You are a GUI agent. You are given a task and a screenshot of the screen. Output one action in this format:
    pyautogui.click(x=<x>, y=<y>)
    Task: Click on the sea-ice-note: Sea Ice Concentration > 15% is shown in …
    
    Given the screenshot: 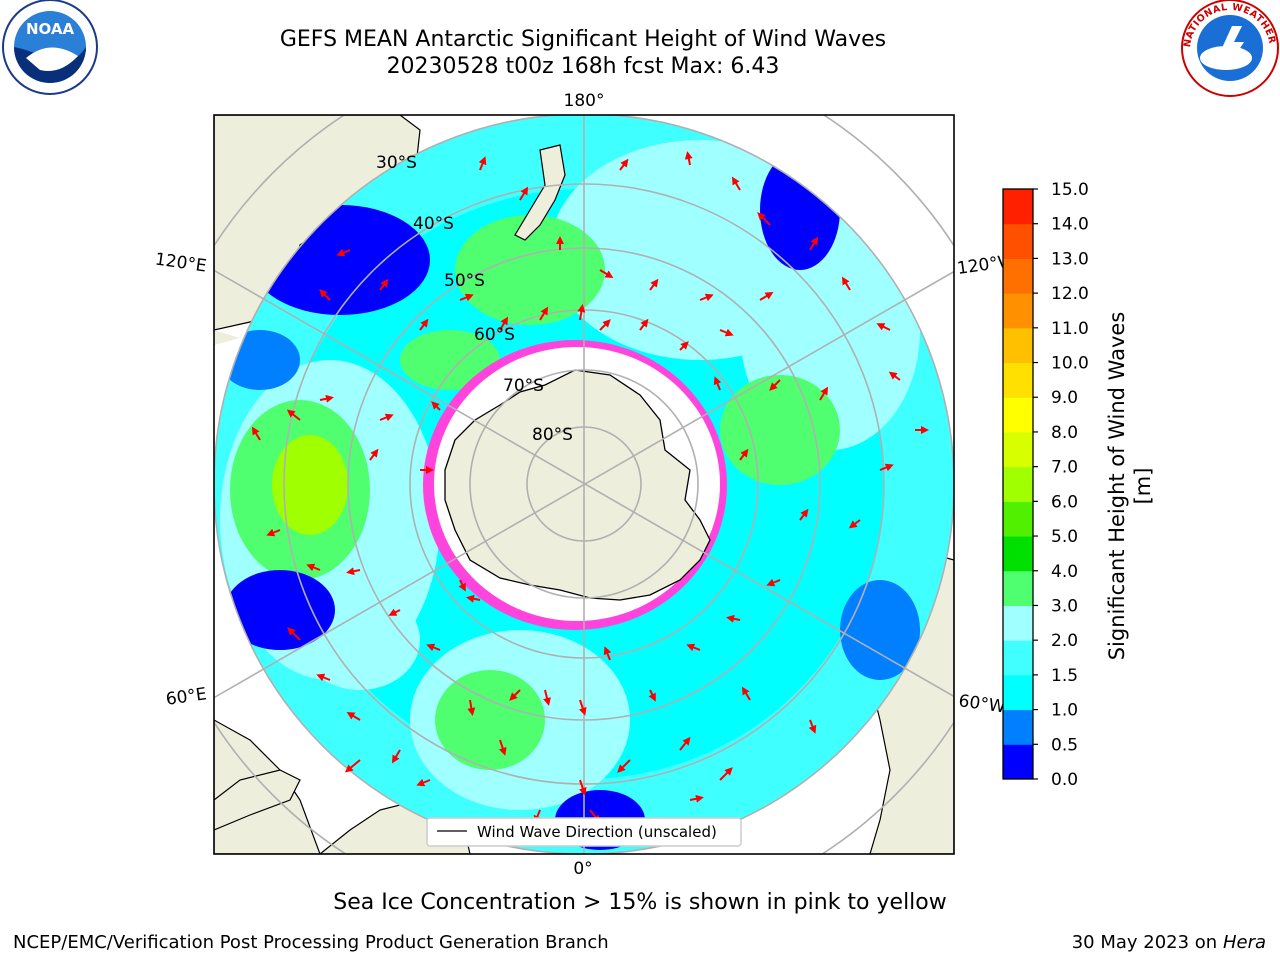 What is the action you would take?
    pyautogui.click(x=640, y=902)
    